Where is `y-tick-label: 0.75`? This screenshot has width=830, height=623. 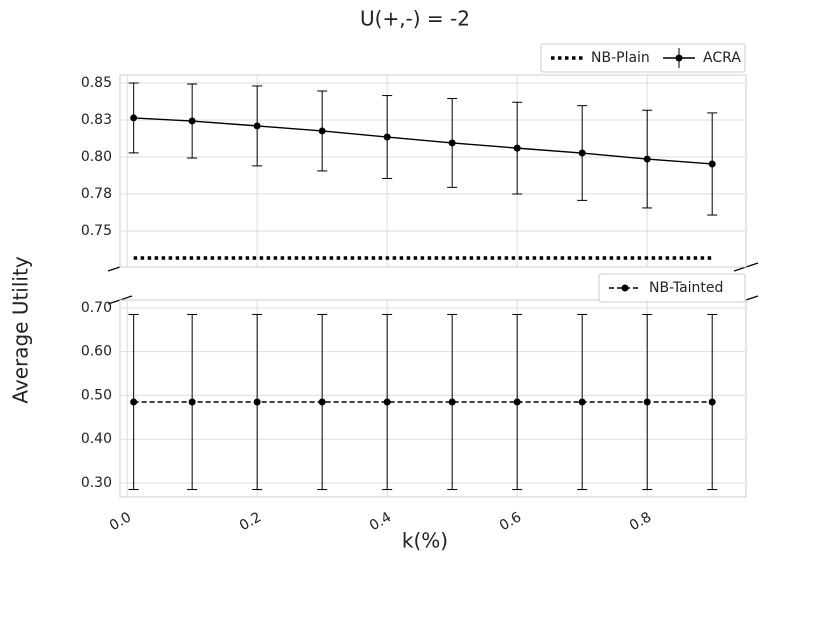
y-tick-label: 0.75 is located at coordinates (96, 231).